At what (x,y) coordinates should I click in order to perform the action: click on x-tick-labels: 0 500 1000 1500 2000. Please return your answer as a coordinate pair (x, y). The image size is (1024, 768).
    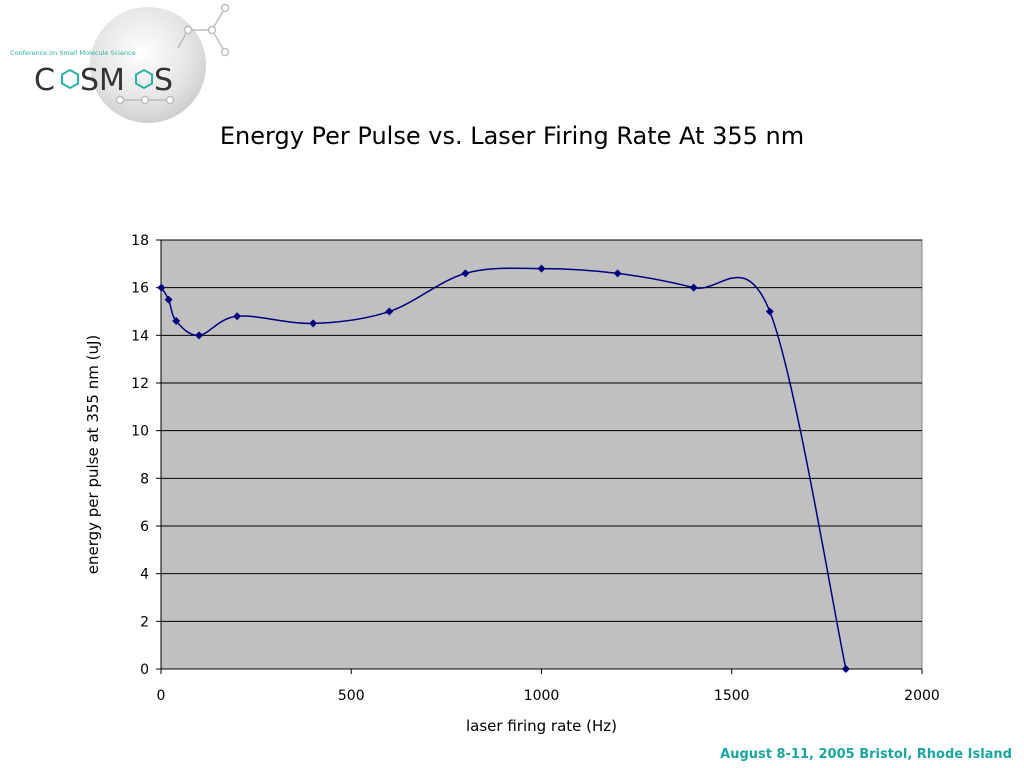
    Looking at the image, I should click on (548, 696).